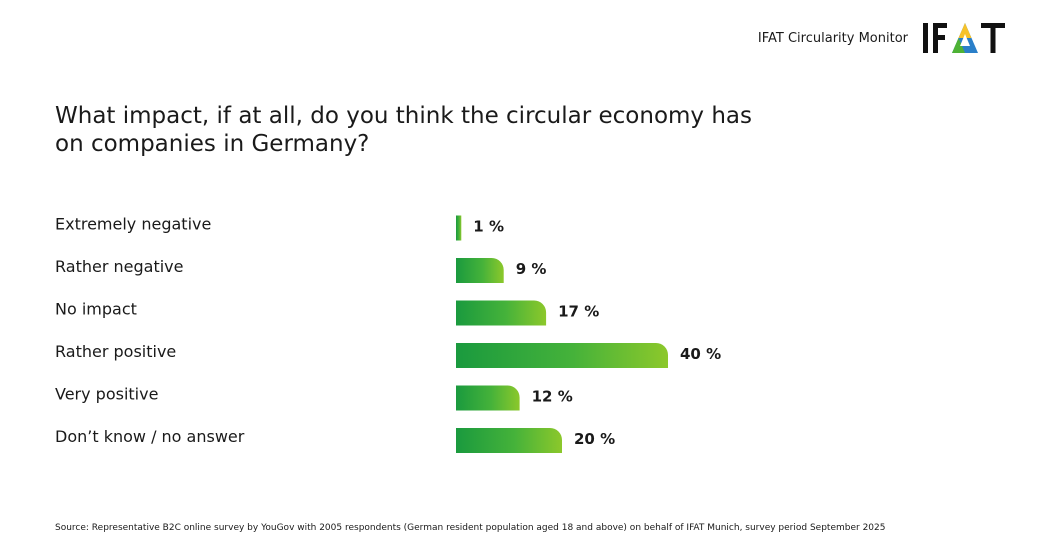 The width and height of the screenshot is (1050, 550). What do you see at coordinates (150, 436) in the screenshot?
I see `category-label: Don’t know / no answer` at bounding box center [150, 436].